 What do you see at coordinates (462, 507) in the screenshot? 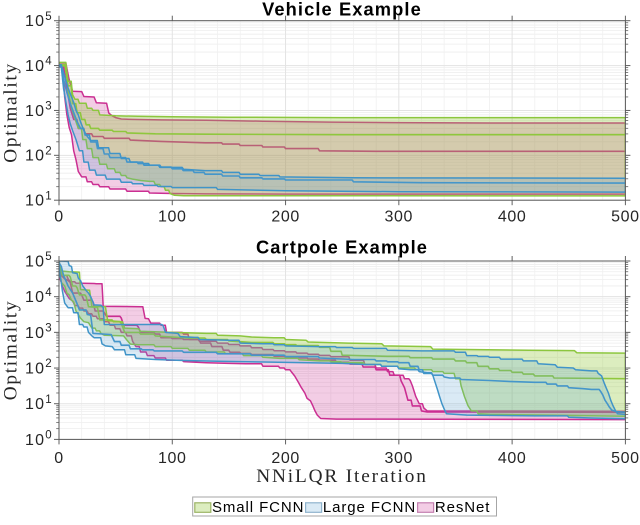
I see `svg-text: ResNet` at bounding box center [462, 507].